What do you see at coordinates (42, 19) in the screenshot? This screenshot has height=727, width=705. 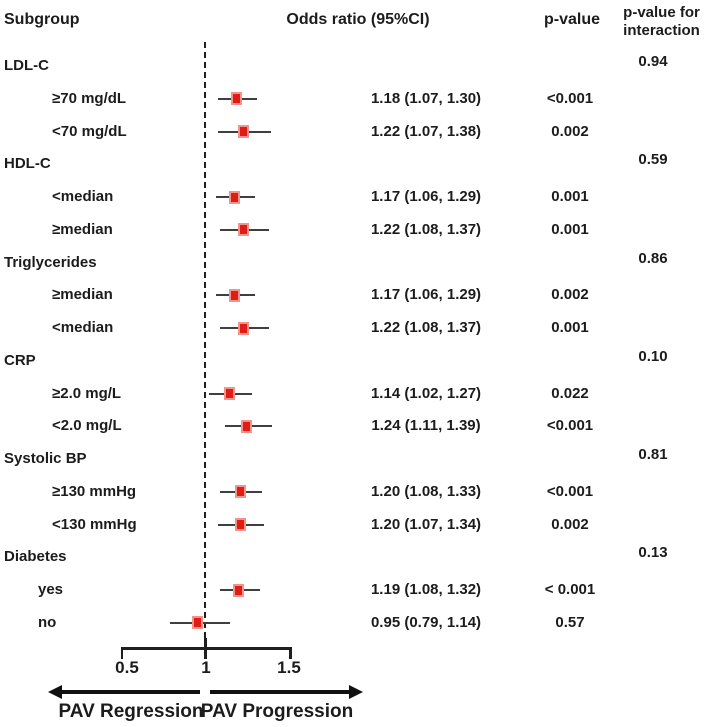 I see `column-header-subgroup: Subgroup` at bounding box center [42, 19].